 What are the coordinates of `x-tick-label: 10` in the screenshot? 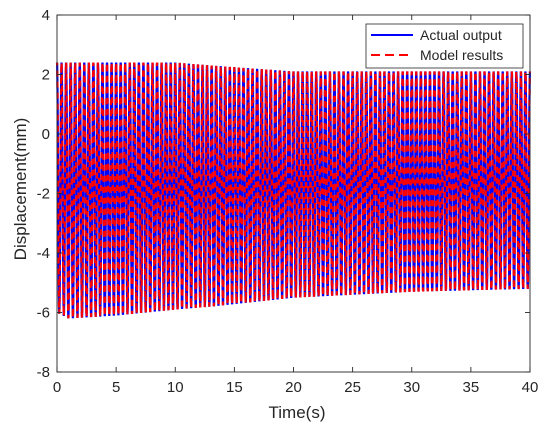 It's located at (175, 387).